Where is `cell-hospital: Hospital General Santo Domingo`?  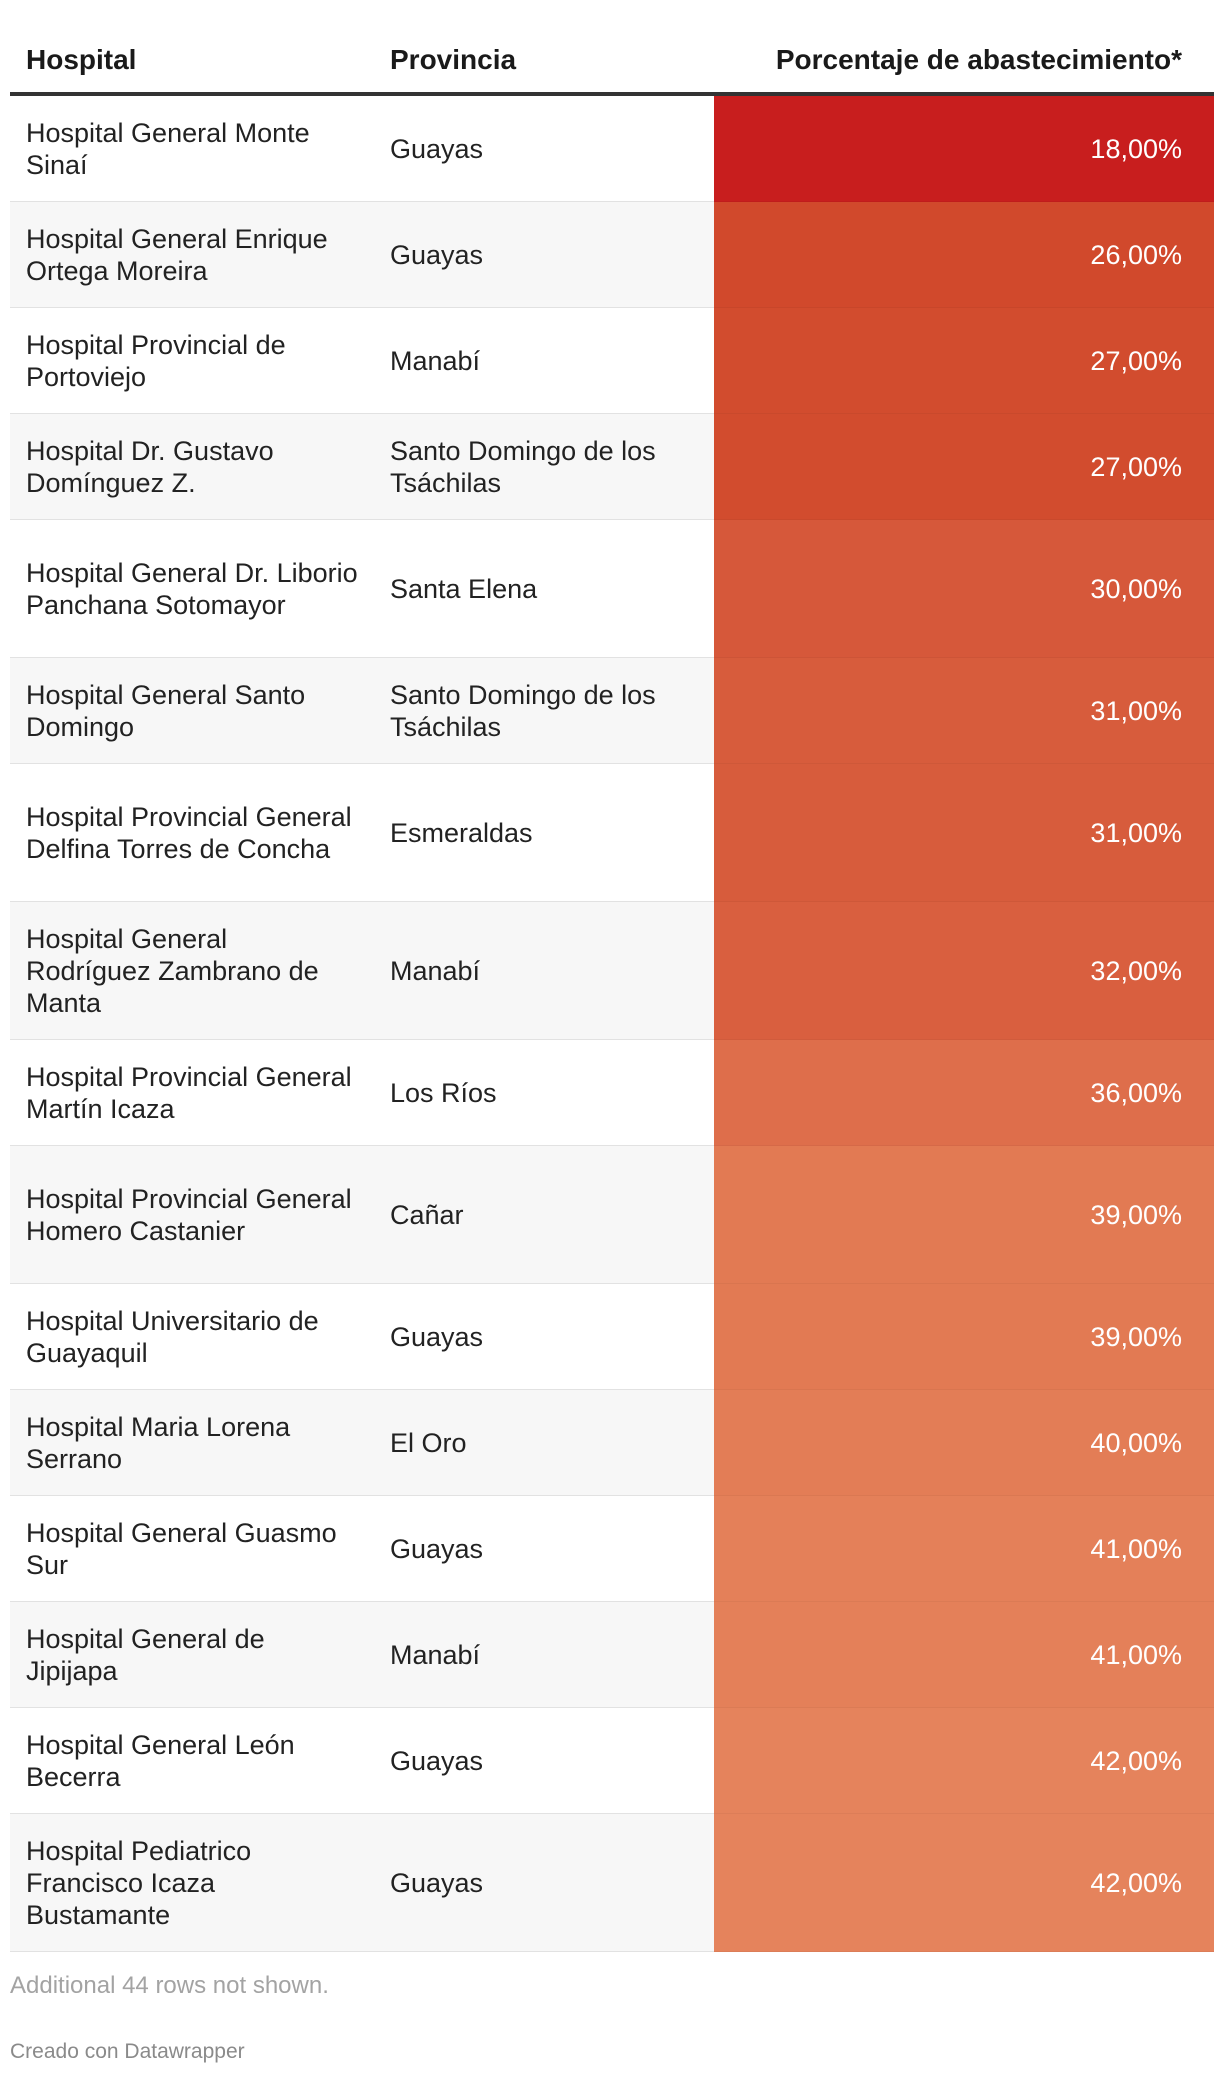
cell-hospital: Hospital General Santo Domingo is located at coordinates (192, 710).